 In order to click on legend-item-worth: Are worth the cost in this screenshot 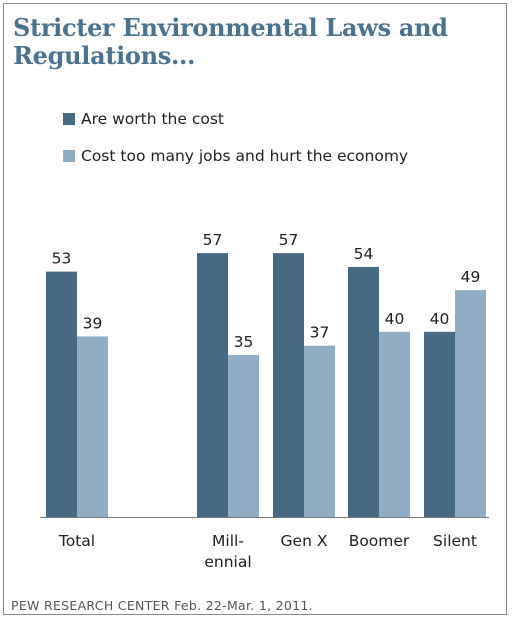, I will do `click(143, 119)`.